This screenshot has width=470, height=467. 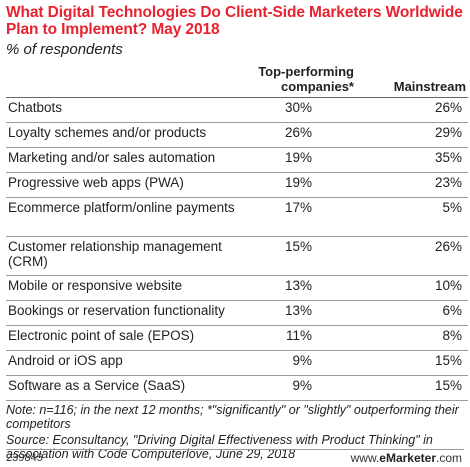 I want to click on chart-subtitle: % of respondents, so click(x=64, y=49).